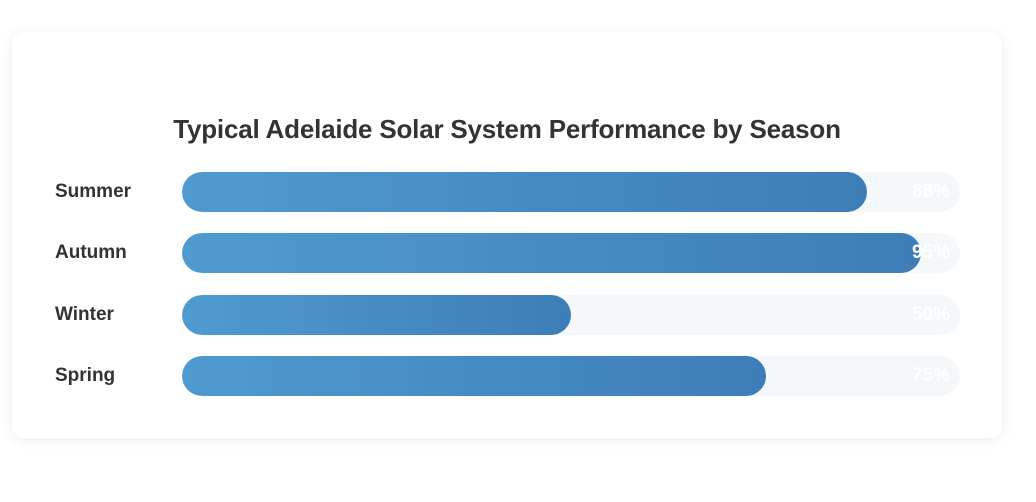  What do you see at coordinates (474, 376) in the screenshot?
I see `bar-spring` at bounding box center [474, 376].